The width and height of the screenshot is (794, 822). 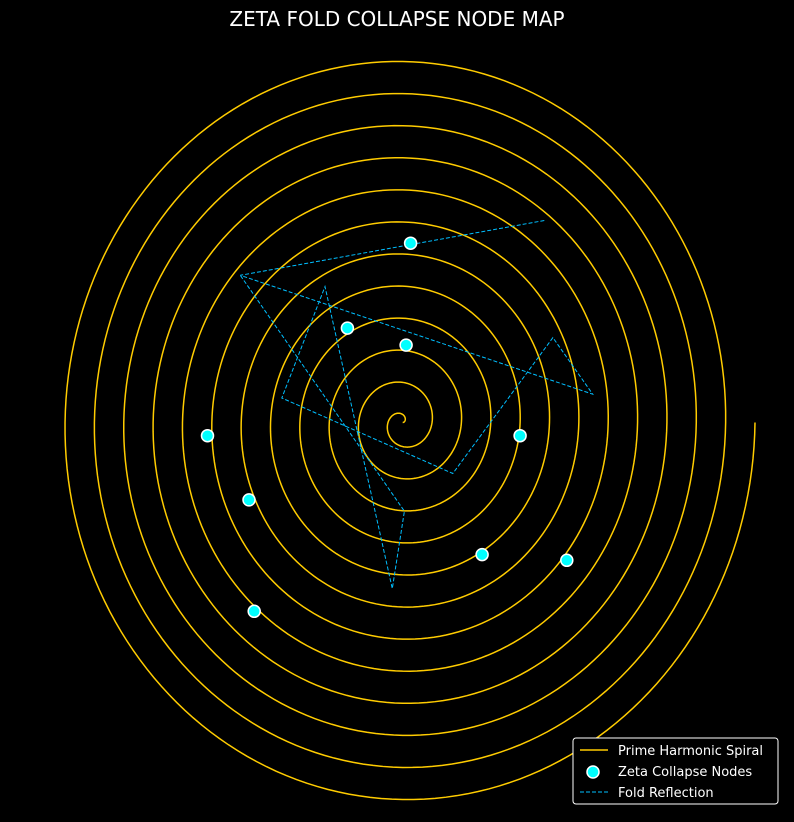 What do you see at coordinates (396, 19) in the screenshot?
I see `chart-title: ZETA FOLD COLLAPSE NODE MAP` at bounding box center [396, 19].